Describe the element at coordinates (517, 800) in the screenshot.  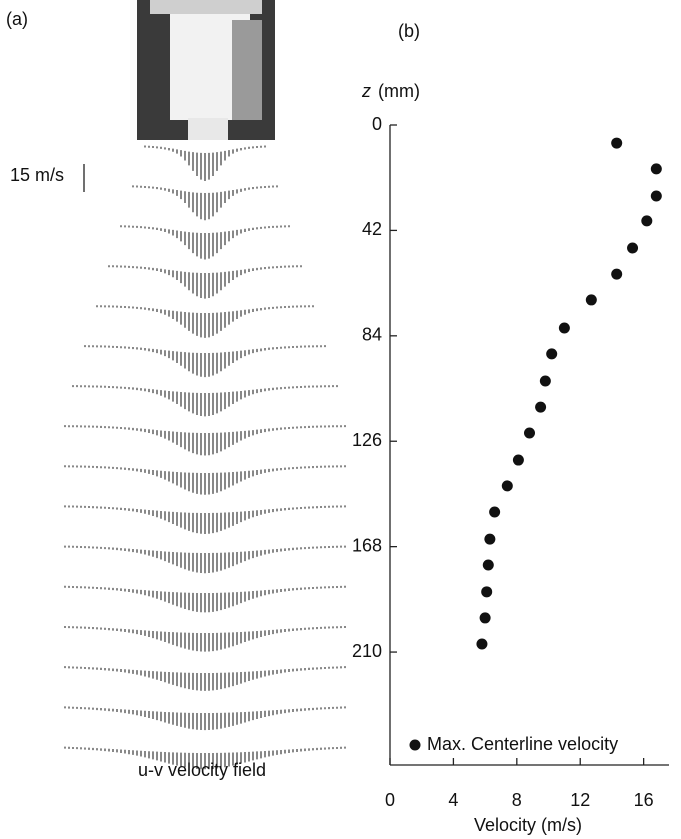
I see `x-tick-label: 8` at that location.